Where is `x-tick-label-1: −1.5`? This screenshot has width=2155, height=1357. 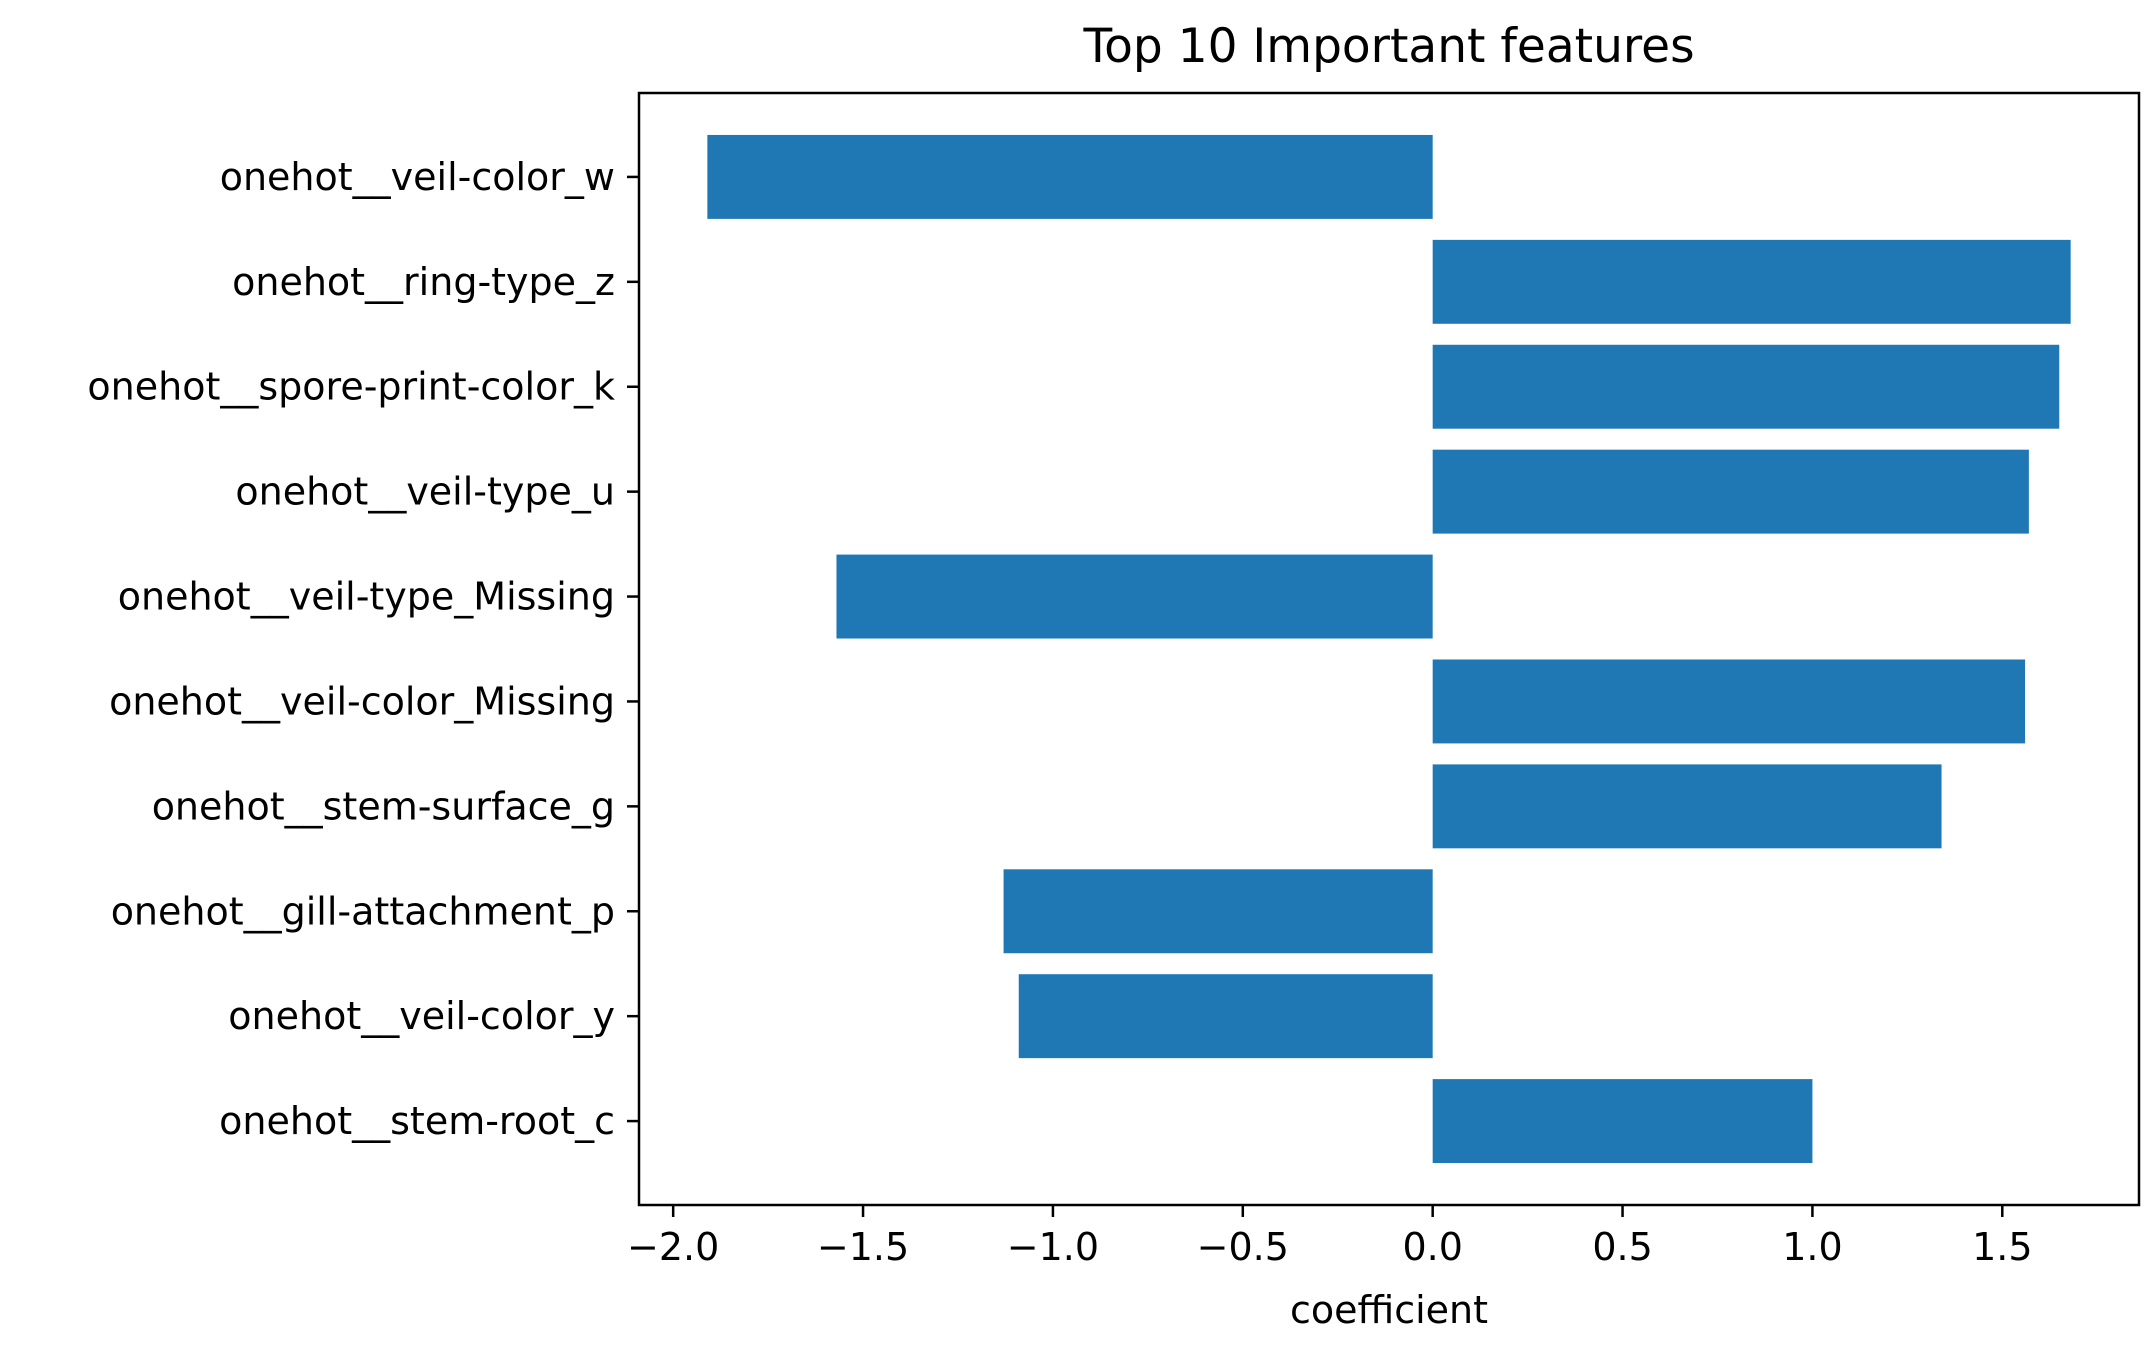
x-tick-label-1: −1.5 is located at coordinates (863, 1247).